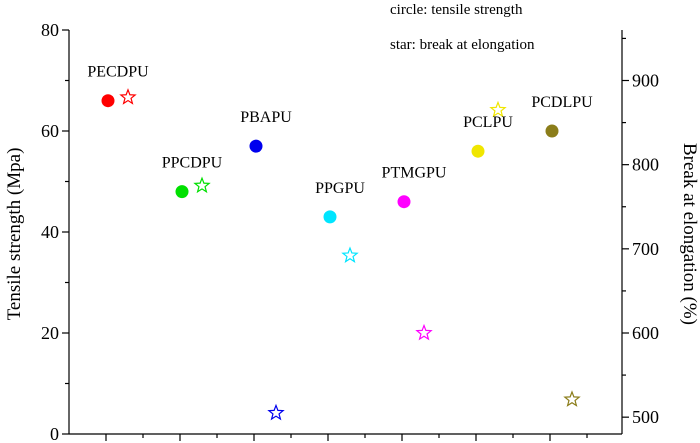 The height and width of the screenshot is (443, 700). What do you see at coordinates (50, 30) in the screenshot?
I see `y-tick-label: 80` at bounding box center [50, 30].